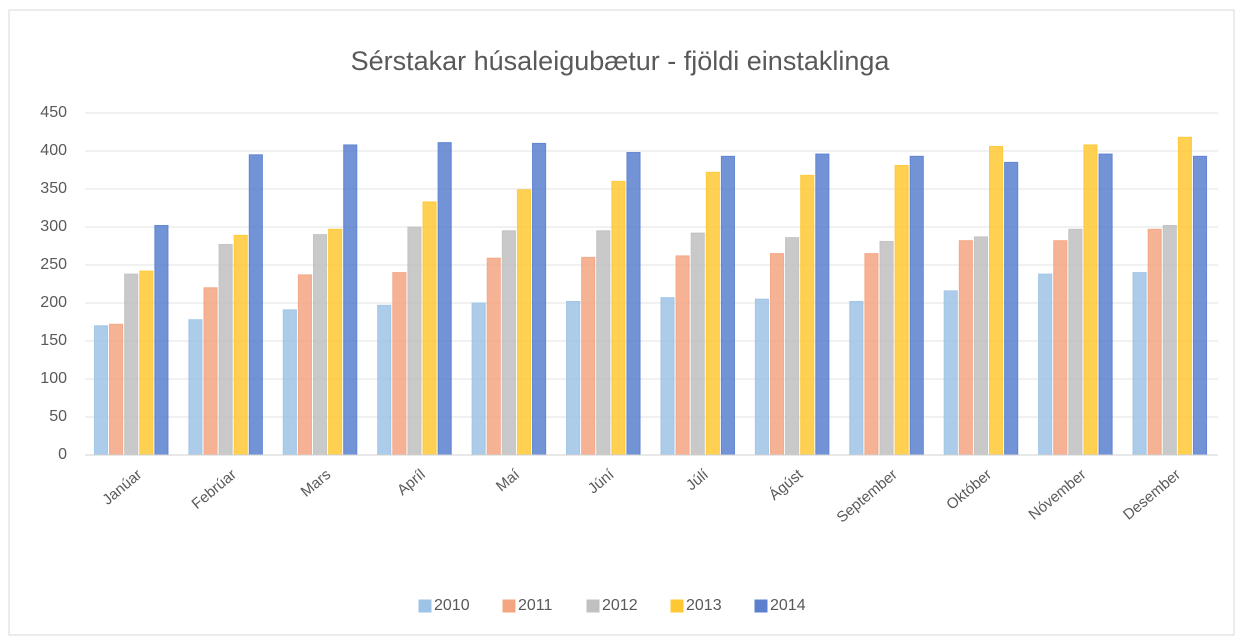 This screenshot has height=636, width=1243. What do you see at coordinates (452, 605) in the screenshot?
I see `legend-label: 2010` at bounding box center [452, 605].